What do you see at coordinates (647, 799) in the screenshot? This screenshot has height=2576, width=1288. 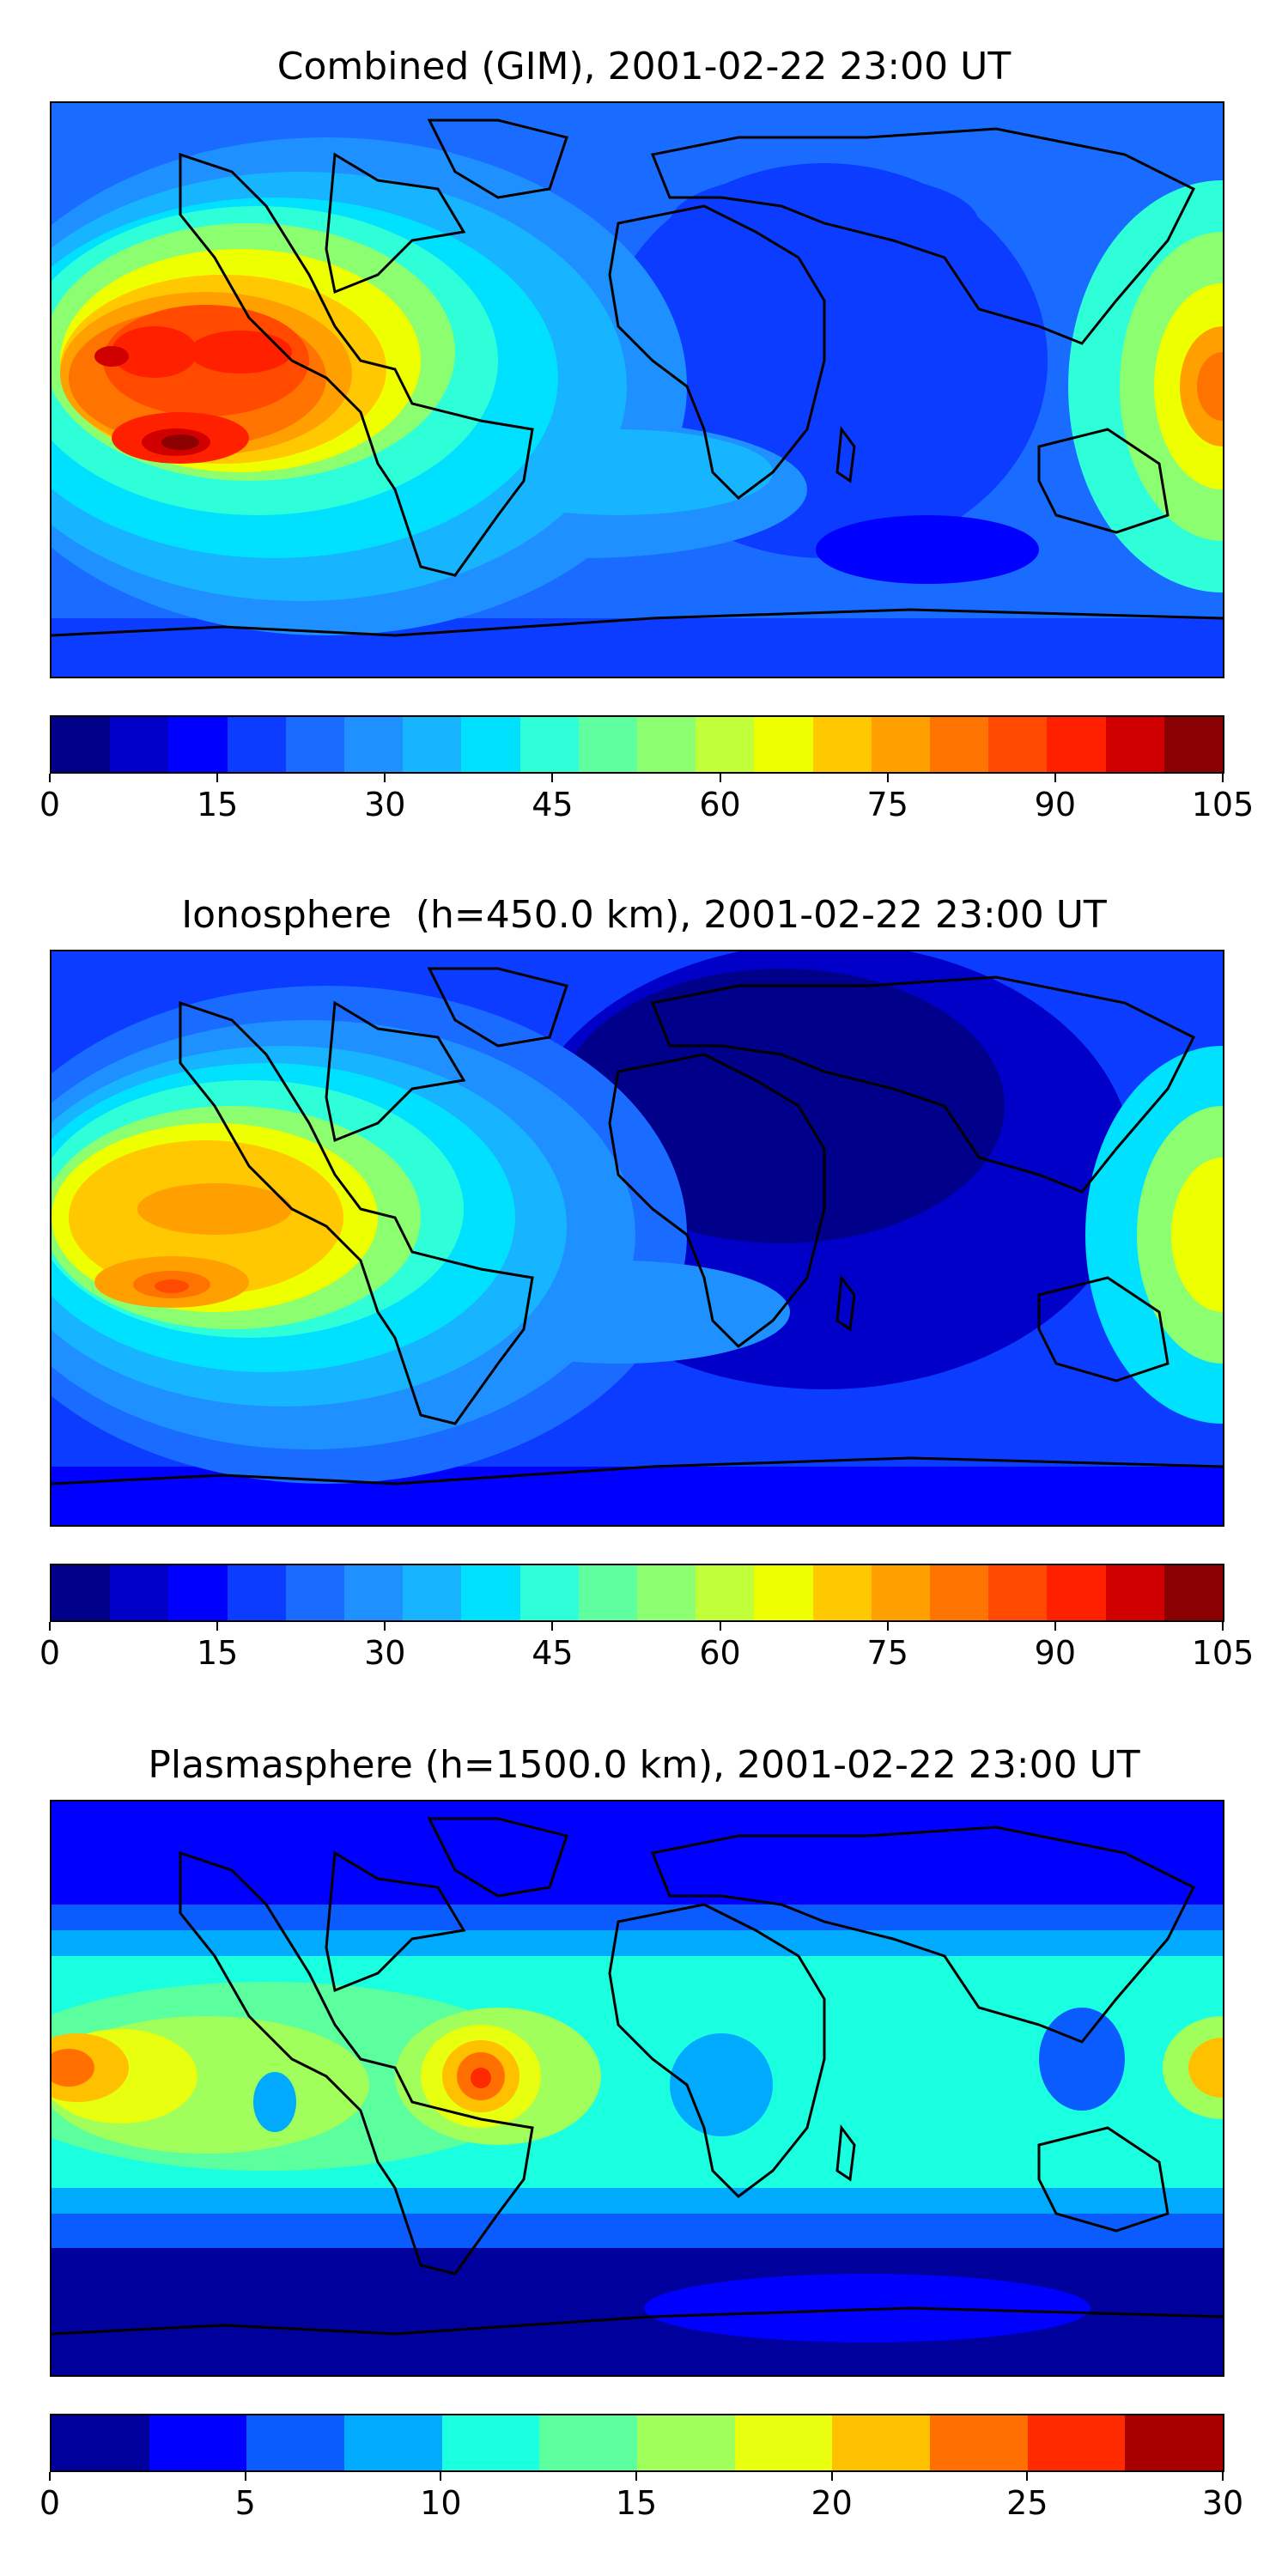 I see `colorbar-ticks-combined: 0 15 30 45 60 75 90 105` at bounding box center [647, 799].